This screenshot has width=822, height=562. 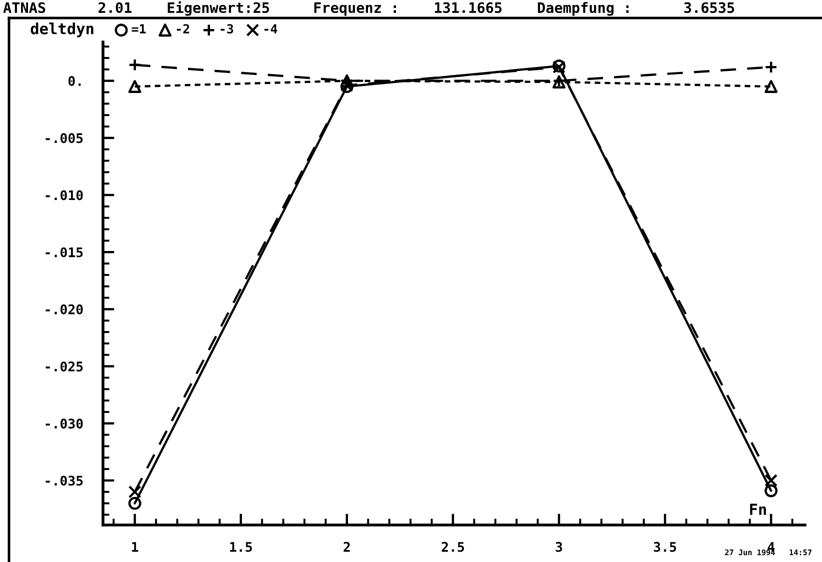 What do you see at coordinates (227, 29) in the screenshot?
I see `legend-label: -3` at bounding box center [227, 29].